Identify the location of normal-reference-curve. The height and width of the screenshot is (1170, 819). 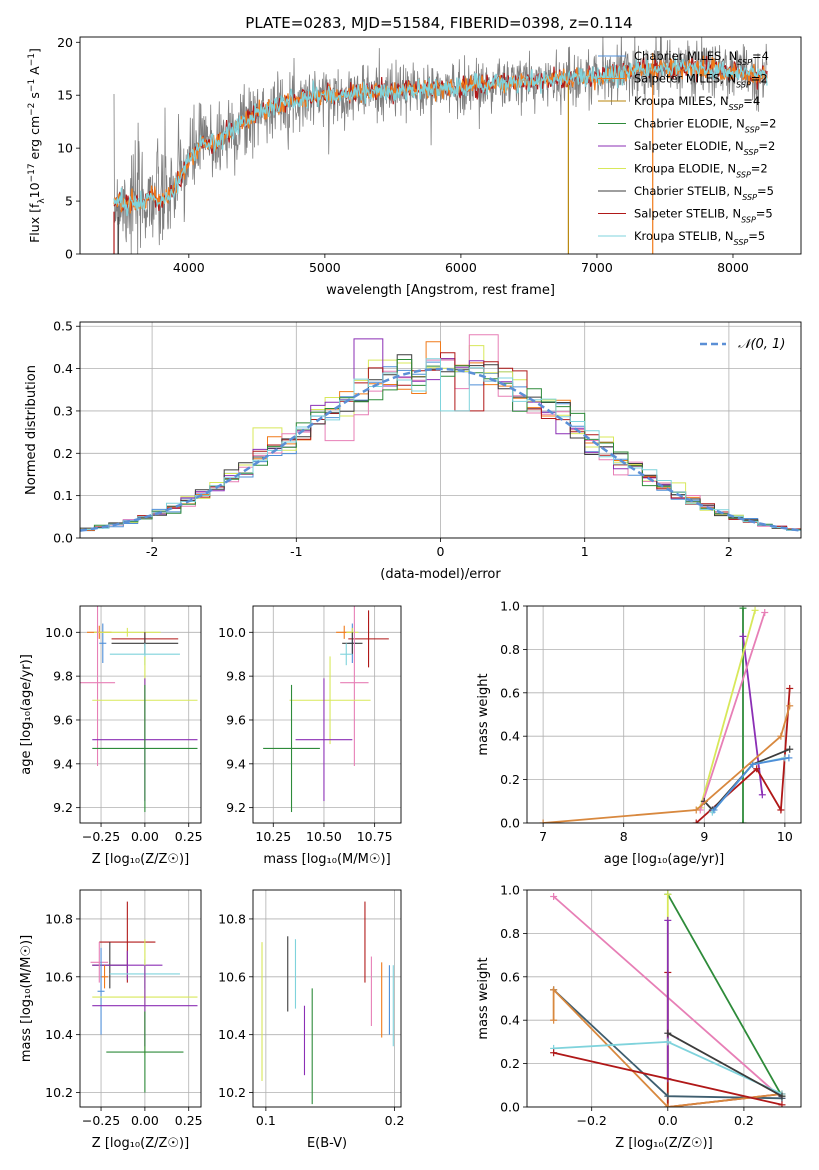
(440, 449).